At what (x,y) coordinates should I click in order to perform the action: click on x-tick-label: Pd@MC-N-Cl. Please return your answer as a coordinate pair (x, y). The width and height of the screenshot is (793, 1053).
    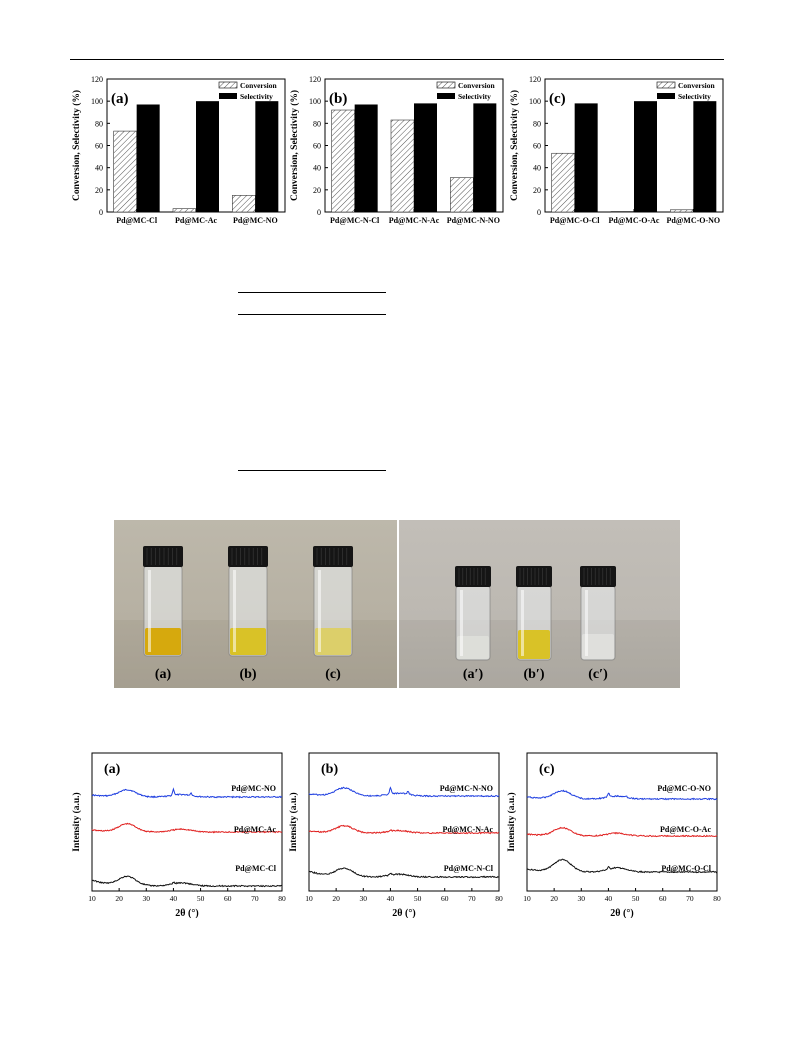
    Looking at the image, I should click on (355, 220).